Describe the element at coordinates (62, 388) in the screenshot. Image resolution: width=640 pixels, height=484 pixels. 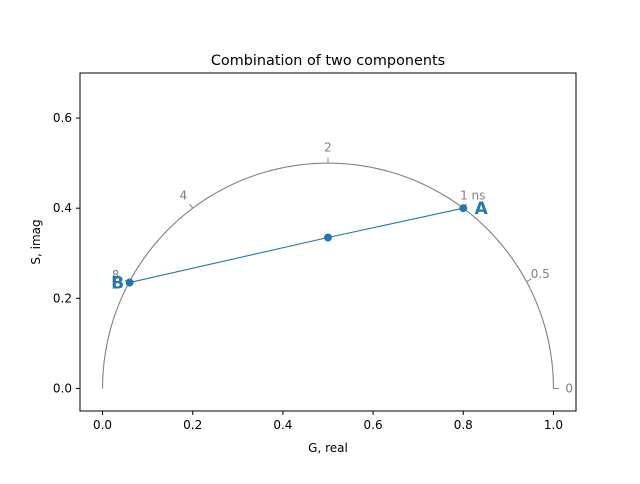
I see `y-tick-label: 0.0` at that location.